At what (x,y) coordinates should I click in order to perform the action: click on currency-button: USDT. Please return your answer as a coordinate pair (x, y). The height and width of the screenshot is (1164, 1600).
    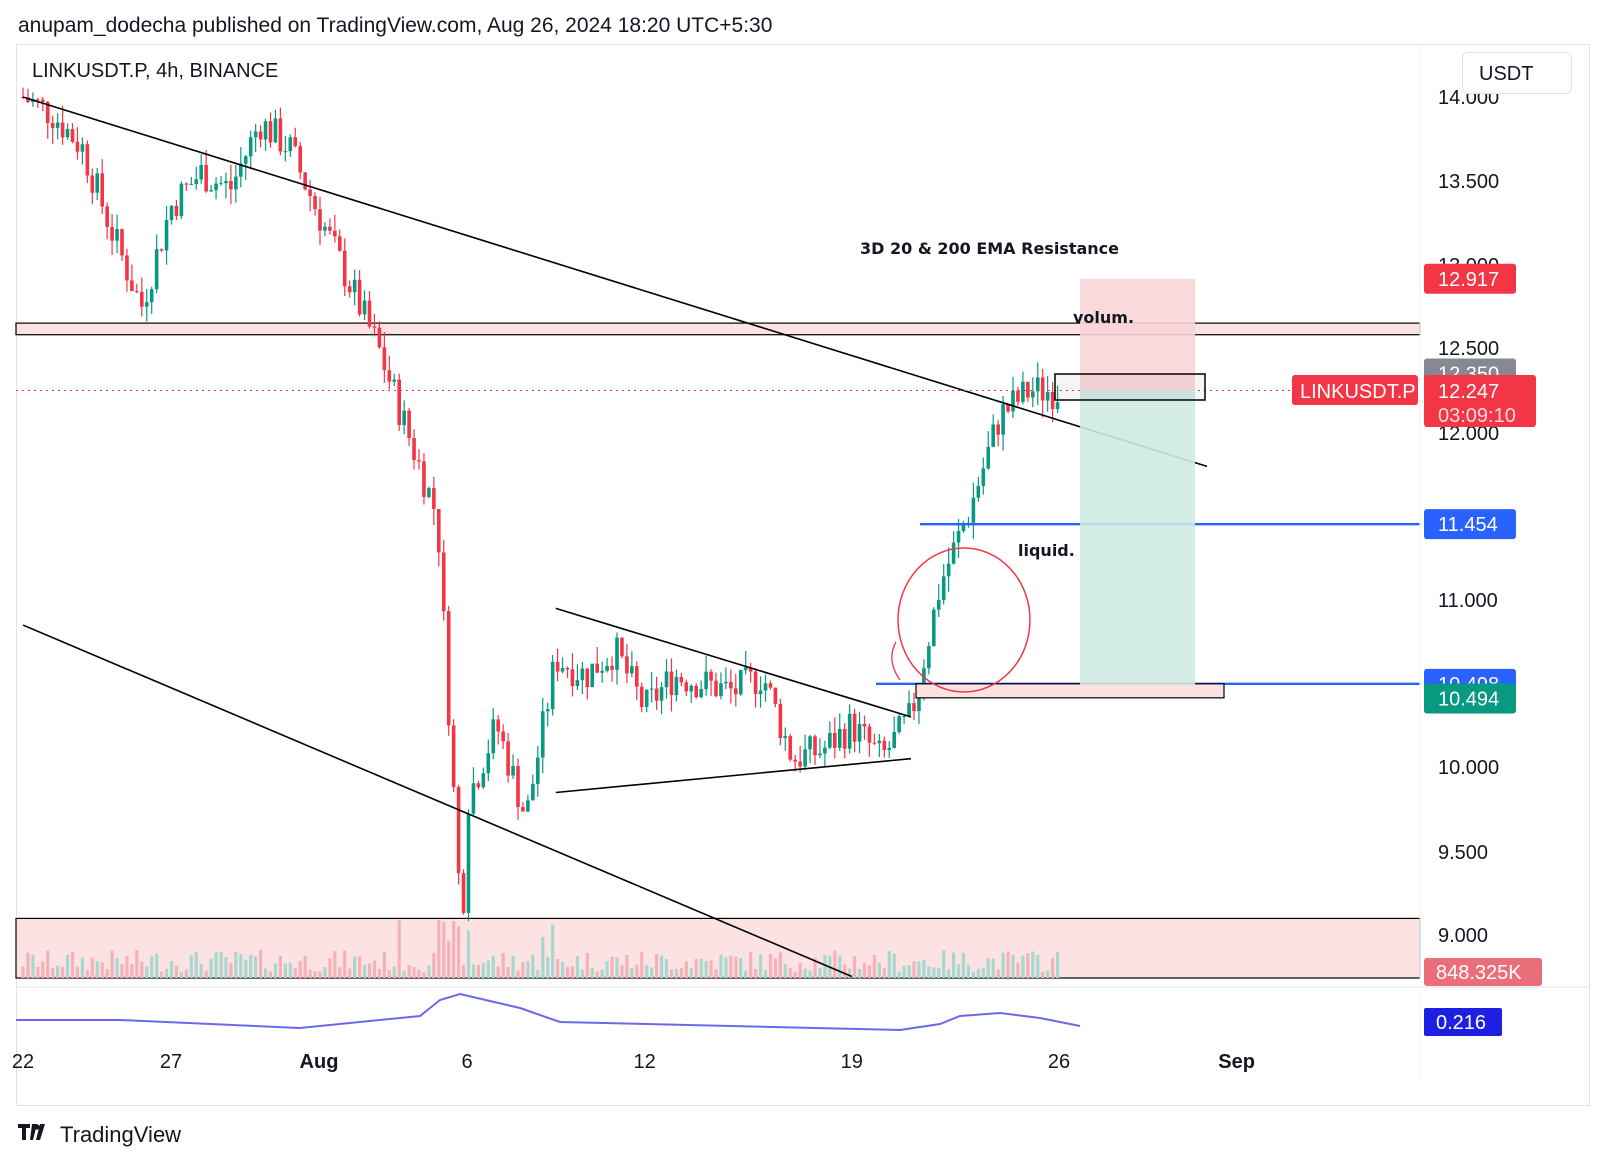
    Looking at the image, I should click on (1517, 73).